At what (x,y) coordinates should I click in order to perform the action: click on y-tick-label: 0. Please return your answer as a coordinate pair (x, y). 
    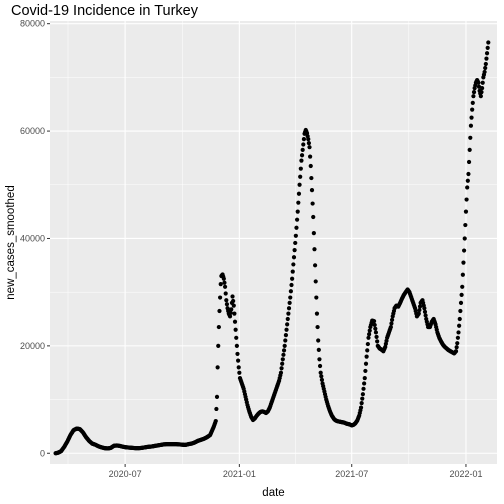
    Looking at the image, I should click on (42, 453).